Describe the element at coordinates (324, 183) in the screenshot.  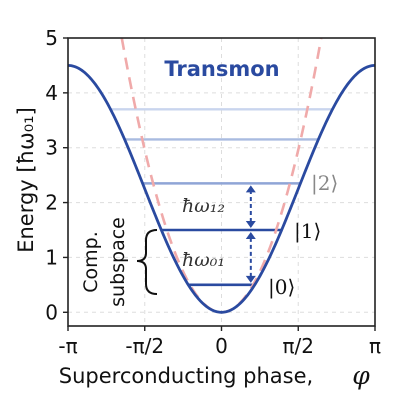
I see `state-label-2: |2⟩` at that location.